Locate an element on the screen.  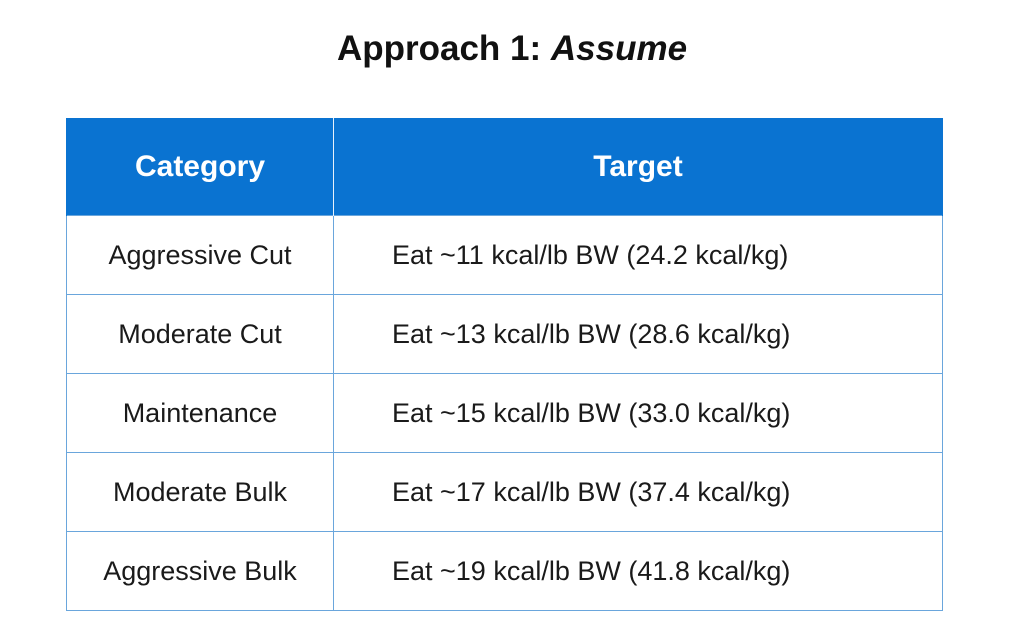
category-cell: Aggressive Bulk is located at coordinates (200, 571).